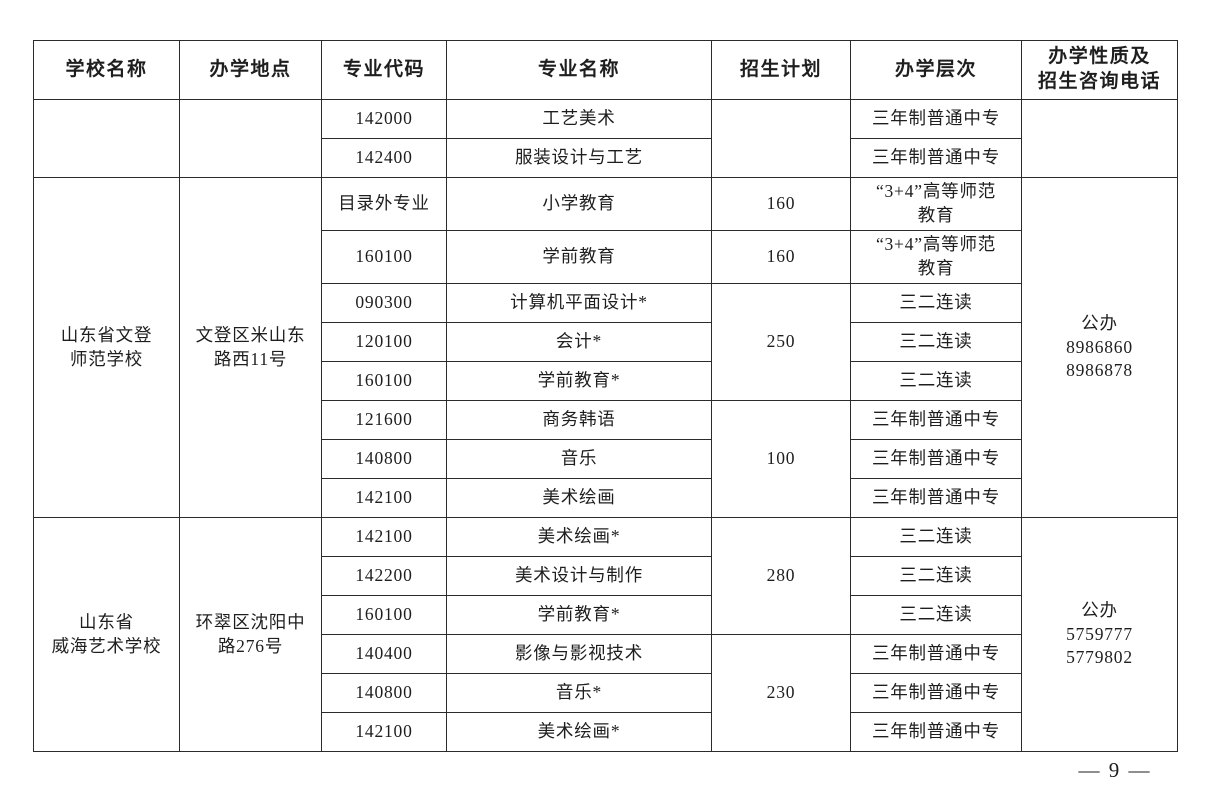  Describe the element at coordinates (384, 420) in the screenshot. I see `cell-major-code: 121600` at that location.